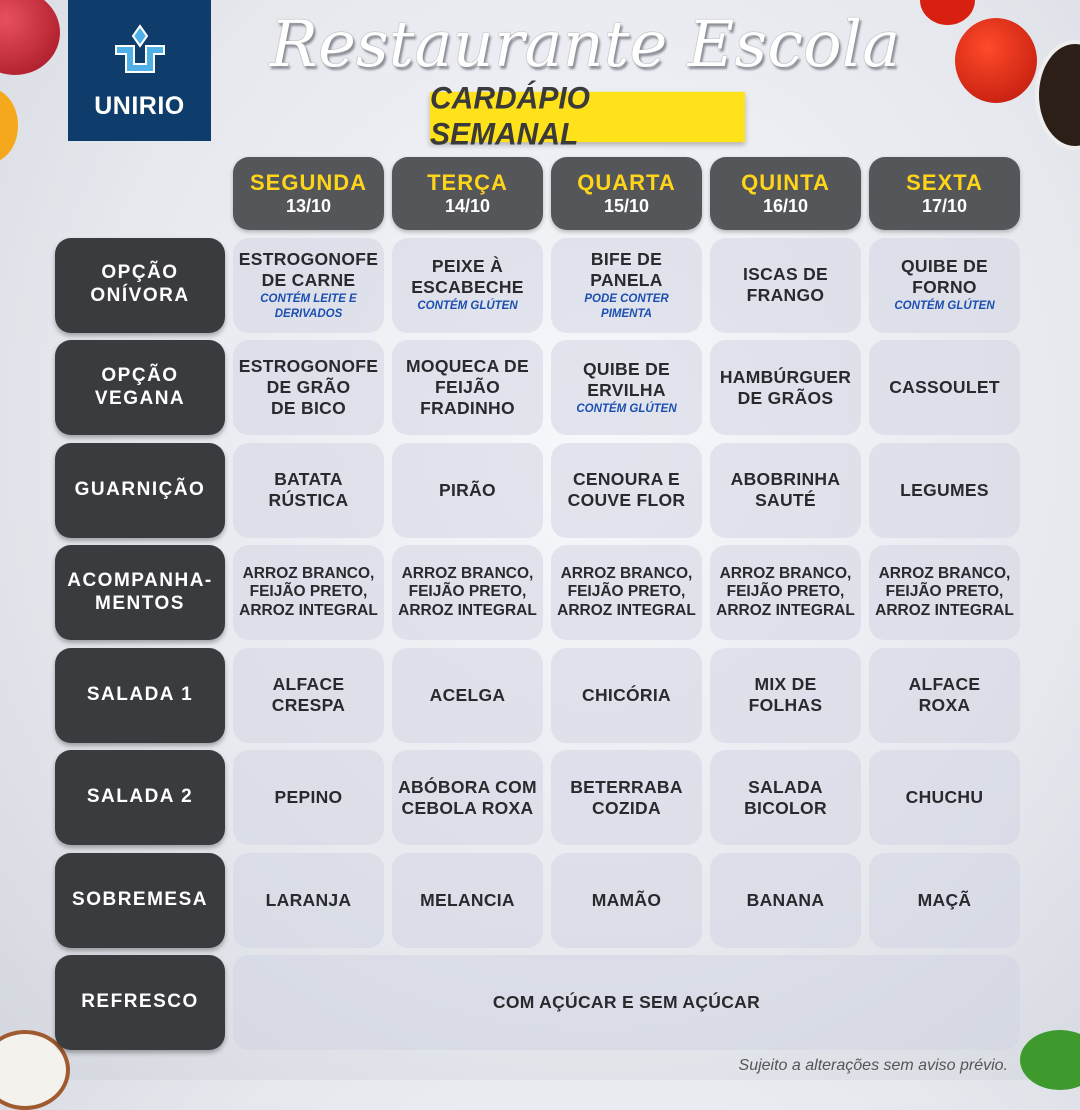  What do you see at coordinates (30, 37) in the screenshot?
I see `apple-decoration` at bounding box center [30, 37].